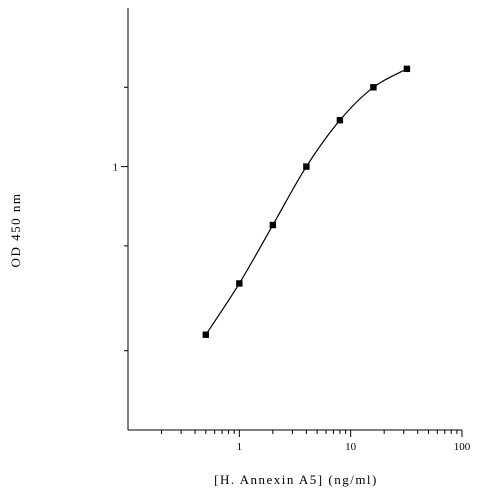 This screenshot has width=481, height=492. I want to click on y-tick-labels: 1, so click(116, 168).